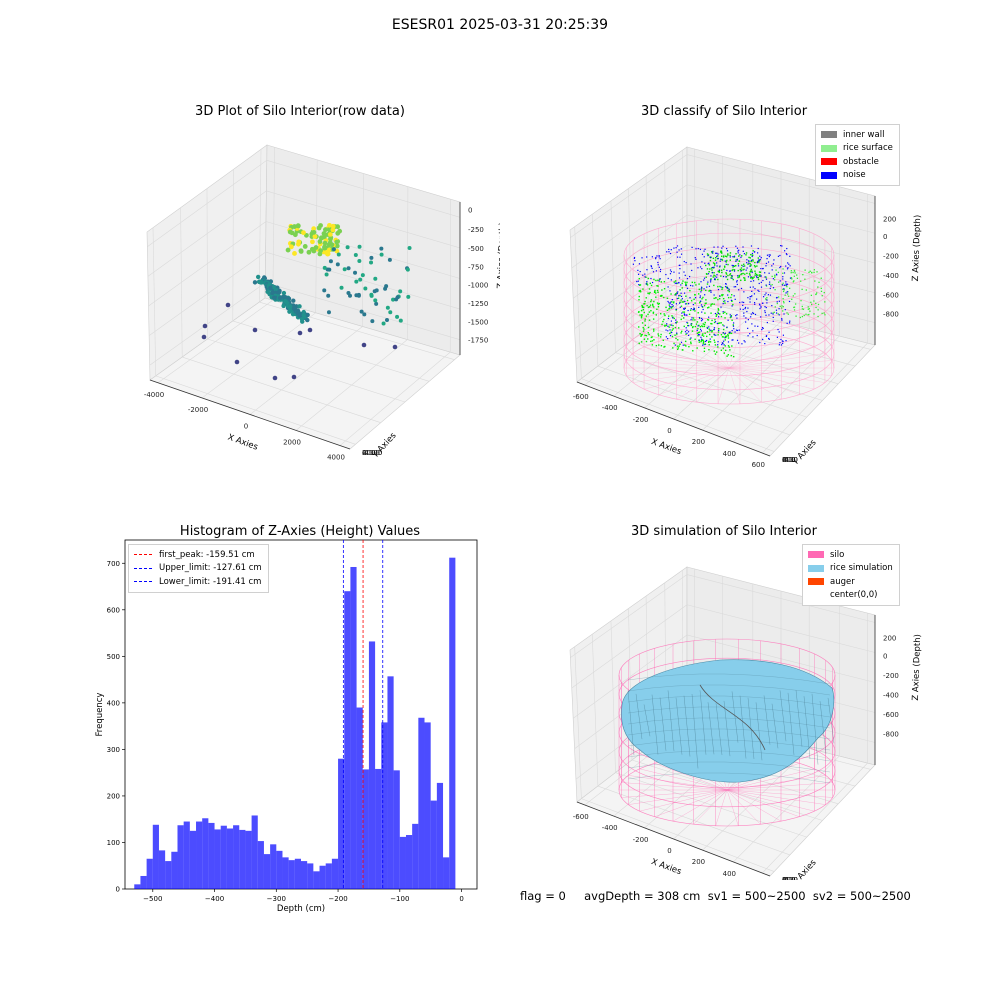 This screenshot has width=1000, height=1000. I want to click on legend-label: rice simulation, so click(861, 568).